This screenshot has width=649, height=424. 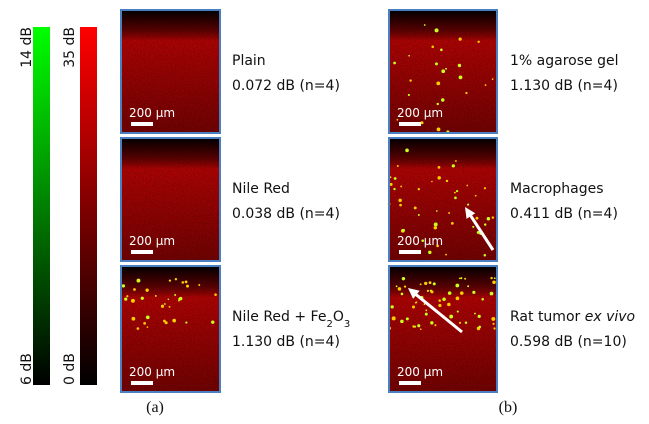 I want to click on sample-name: Rat tumor ex vivo, so click(x=572, y=317).